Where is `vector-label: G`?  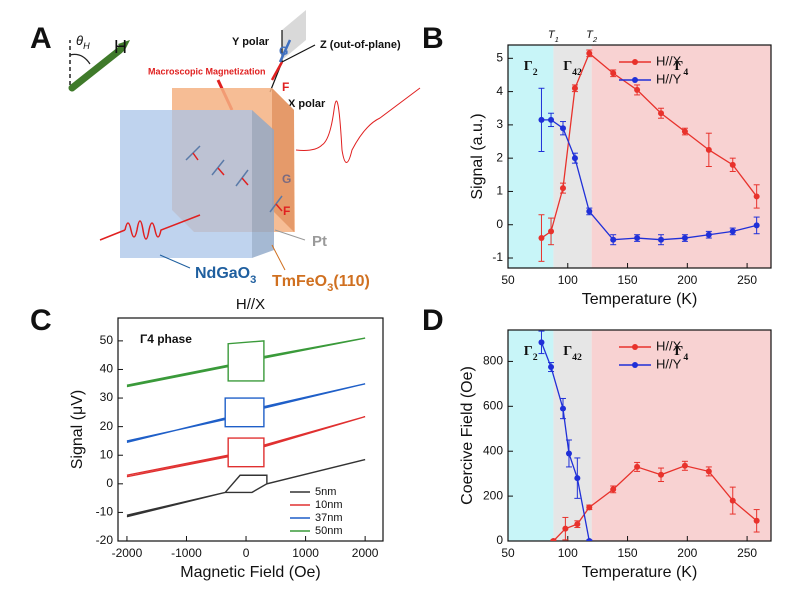
vector-label: G is located at coordinates (283, 51).